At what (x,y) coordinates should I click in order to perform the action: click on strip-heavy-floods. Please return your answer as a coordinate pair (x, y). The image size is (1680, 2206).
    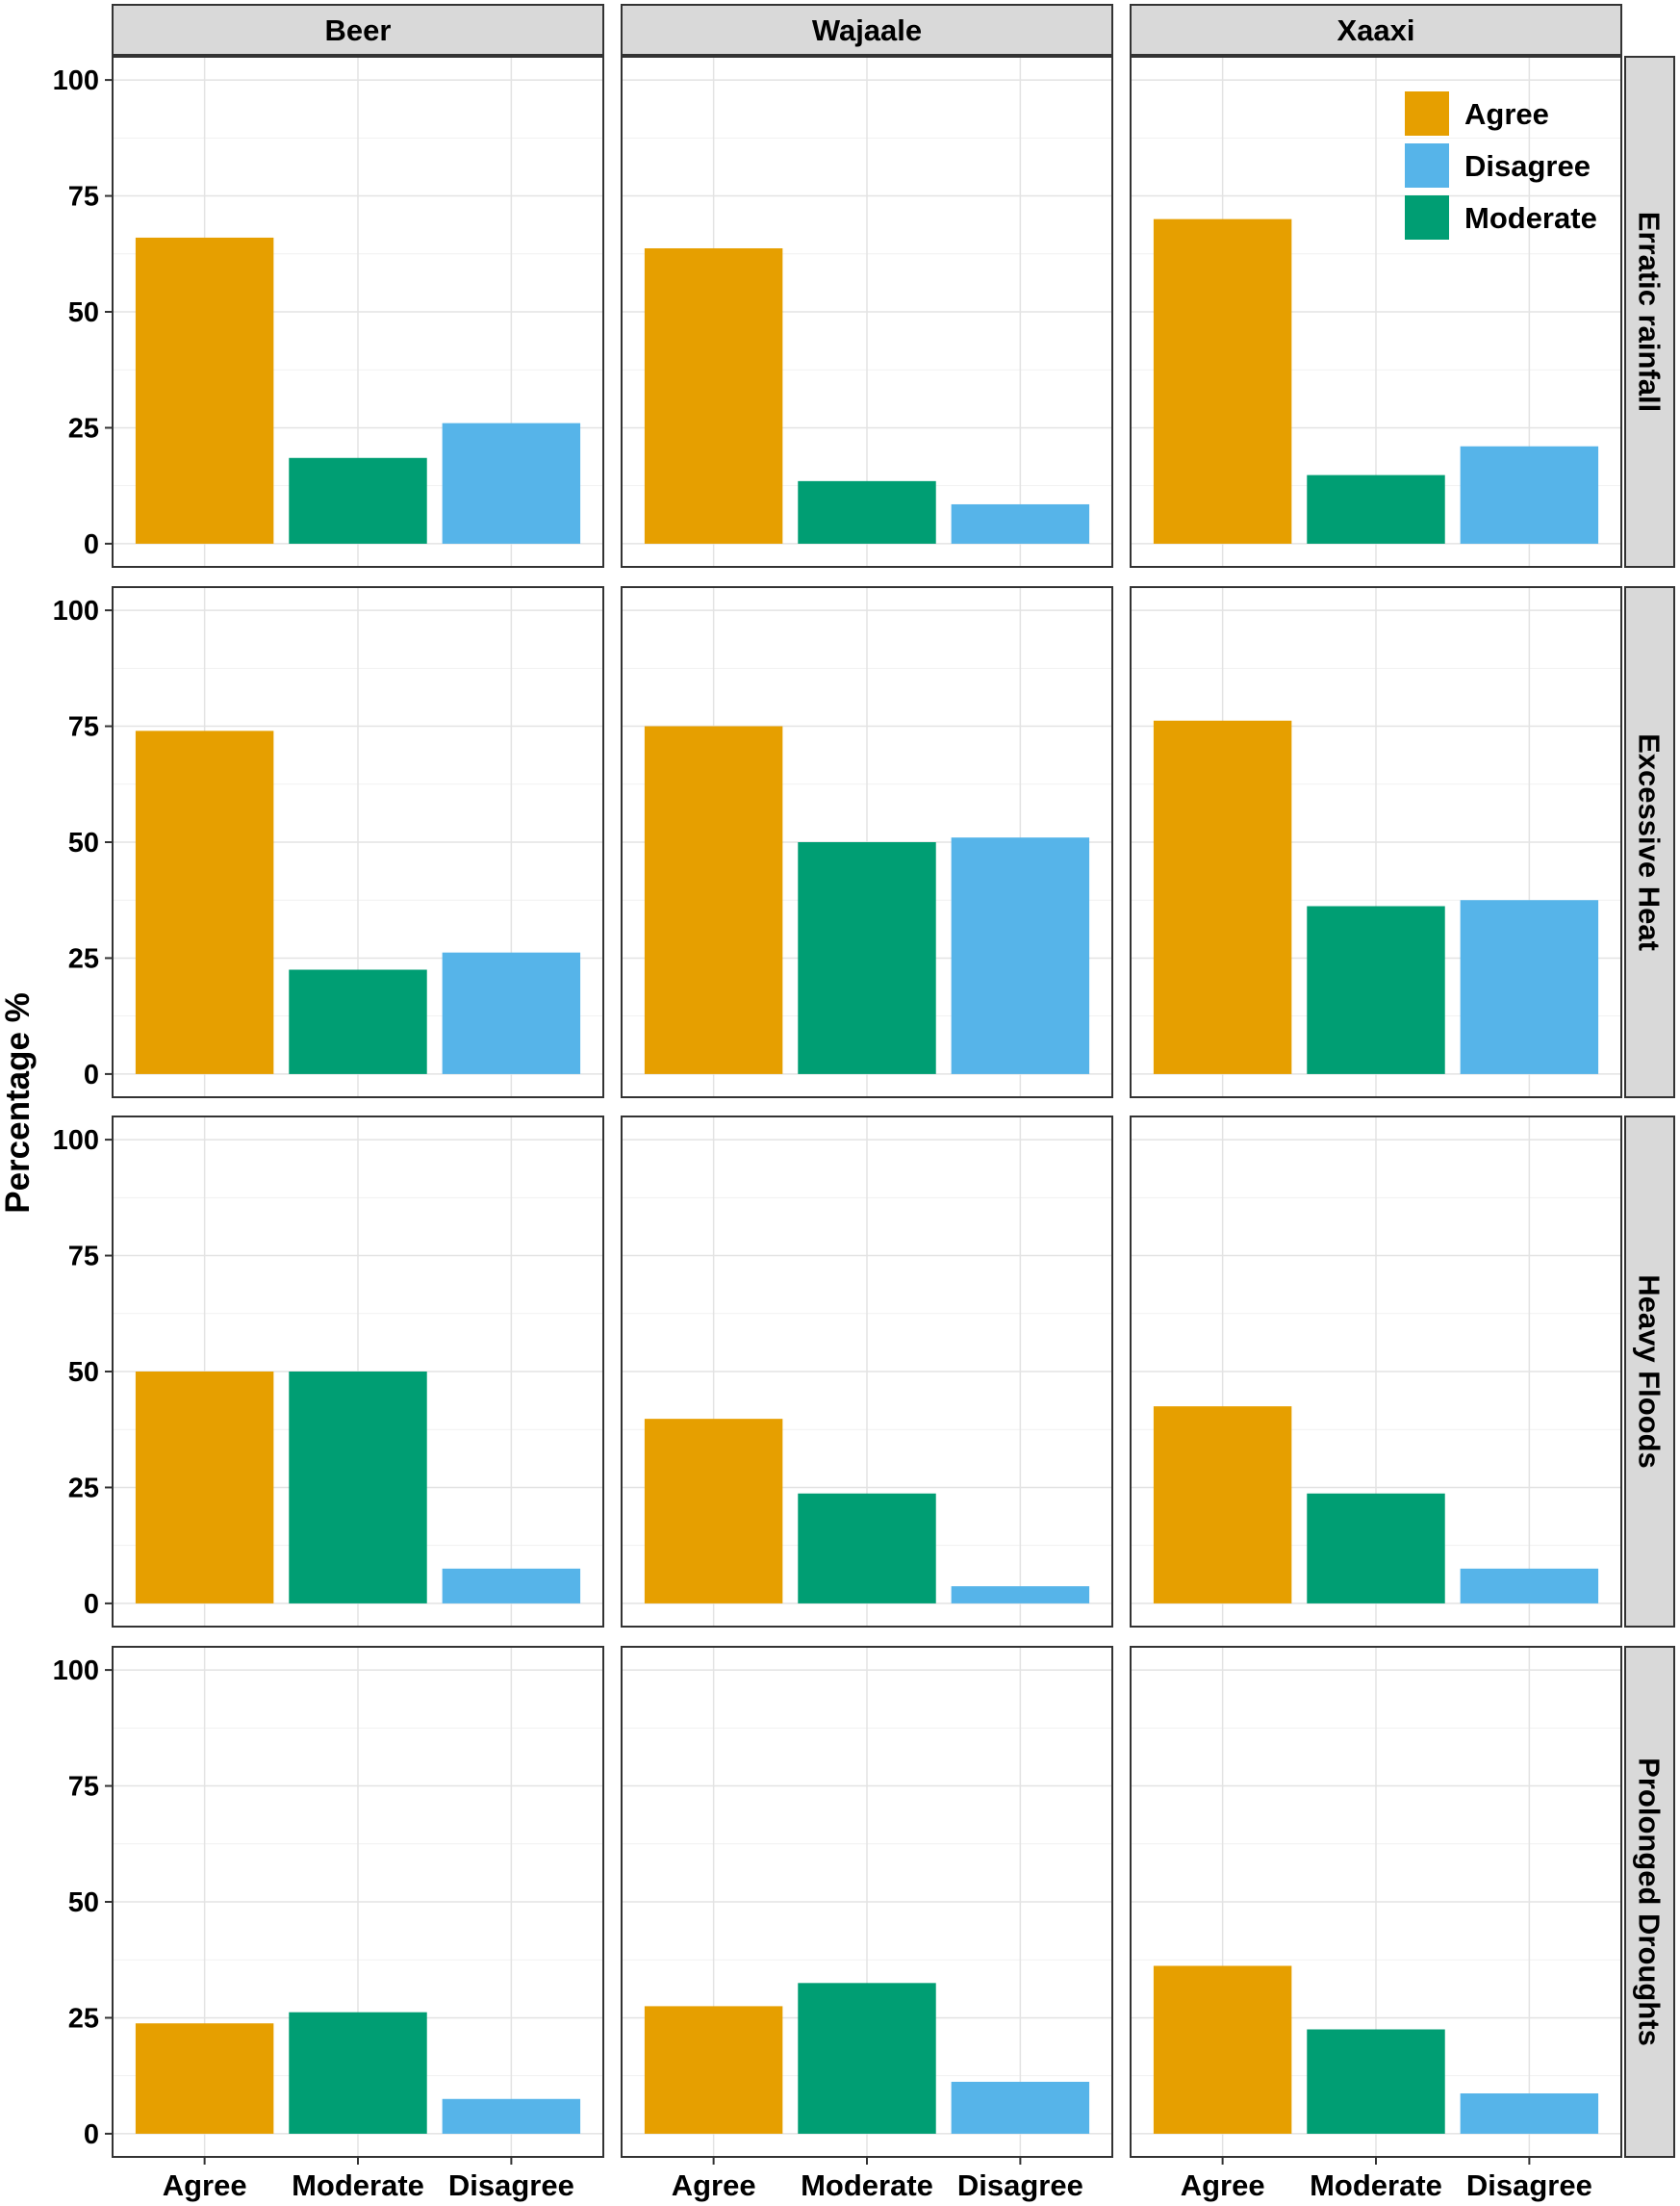
    Looking at the image, I should click on (1650, 1372).